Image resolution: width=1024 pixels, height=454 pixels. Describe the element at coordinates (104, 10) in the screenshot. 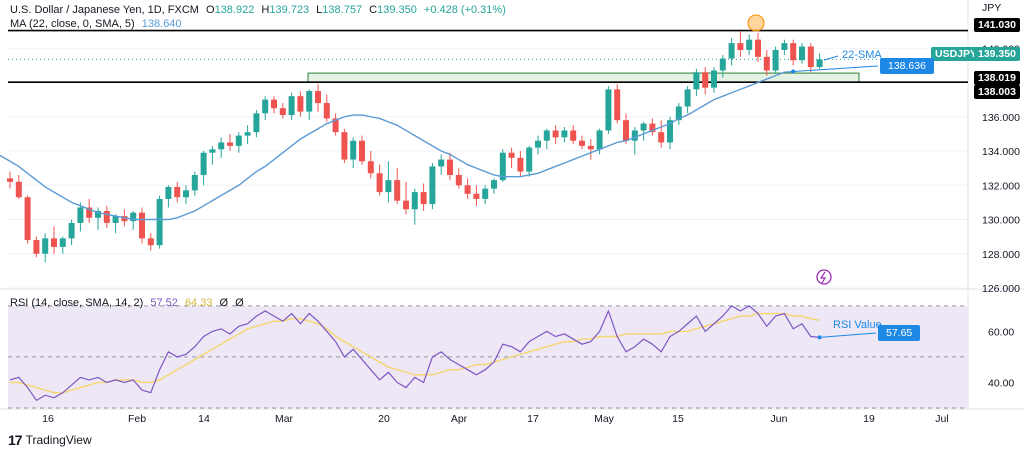

I see `symbol-title: U.S. Dollar / Japanese Yen, 1D, FXCM` at that location.